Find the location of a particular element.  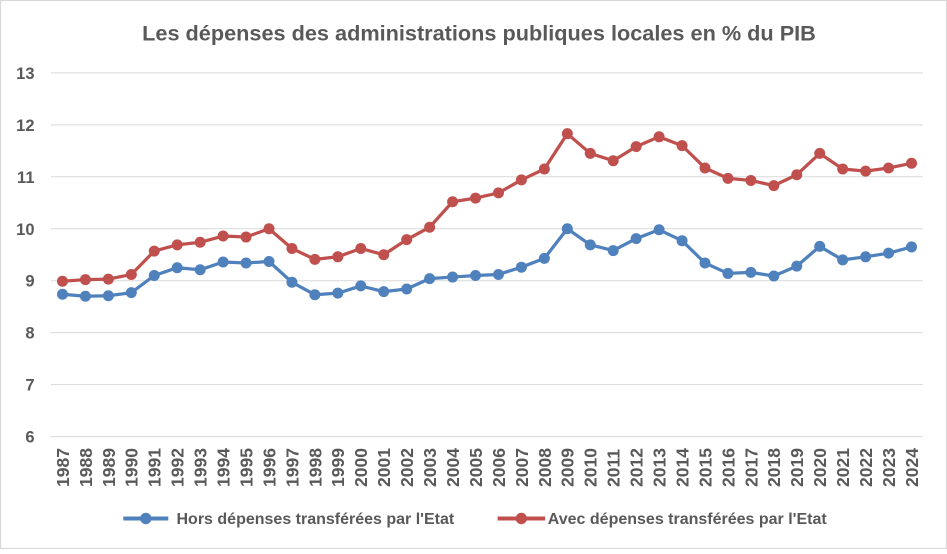

svg-text:Hors dépenses transférées par: Hors dépenses transférées par l'Etat is located at coordinates (316, 519).